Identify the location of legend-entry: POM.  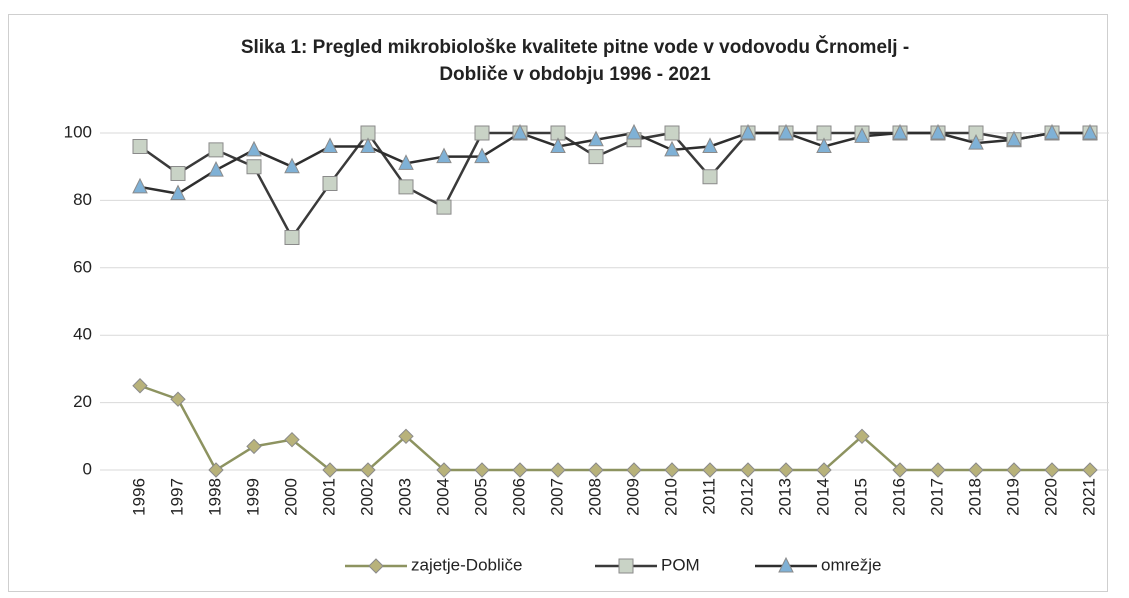
(647, 564).